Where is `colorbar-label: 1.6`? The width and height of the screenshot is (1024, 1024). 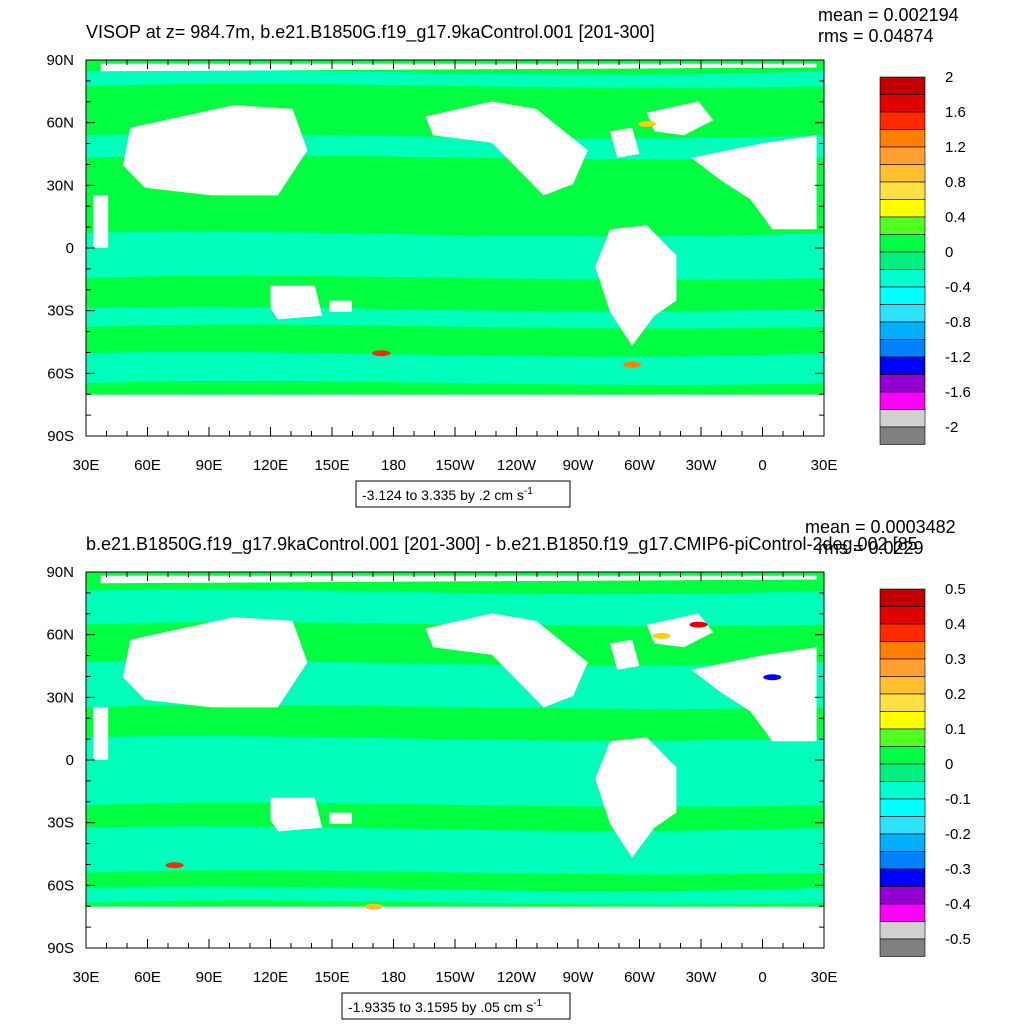 colorbar-label: 1.6 is located at coordinates (955, 112).